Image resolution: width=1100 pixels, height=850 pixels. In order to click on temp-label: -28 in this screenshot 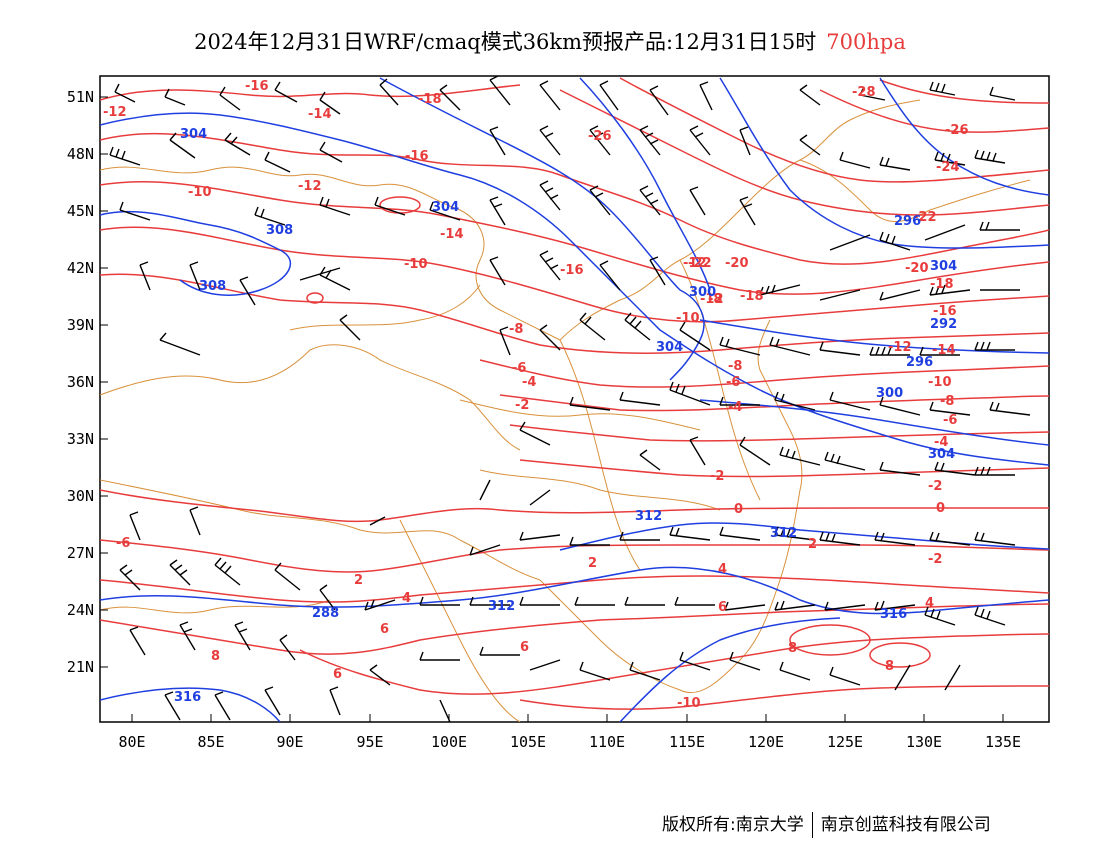, I will do `click(864, 92)`.